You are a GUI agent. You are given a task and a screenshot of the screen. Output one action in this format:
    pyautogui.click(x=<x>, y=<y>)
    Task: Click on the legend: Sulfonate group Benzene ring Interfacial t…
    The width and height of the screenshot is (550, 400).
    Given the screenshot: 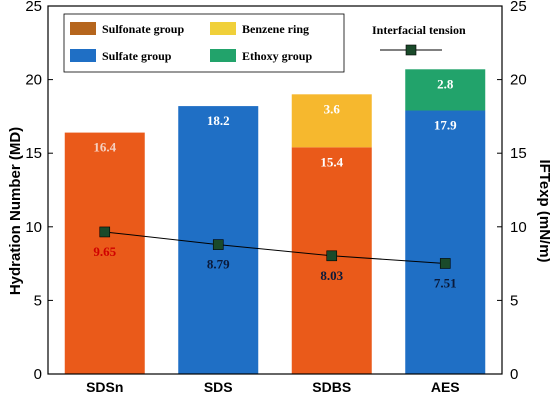 What is the action you would take?
    pyautogui.click(x=264, y=43)
    